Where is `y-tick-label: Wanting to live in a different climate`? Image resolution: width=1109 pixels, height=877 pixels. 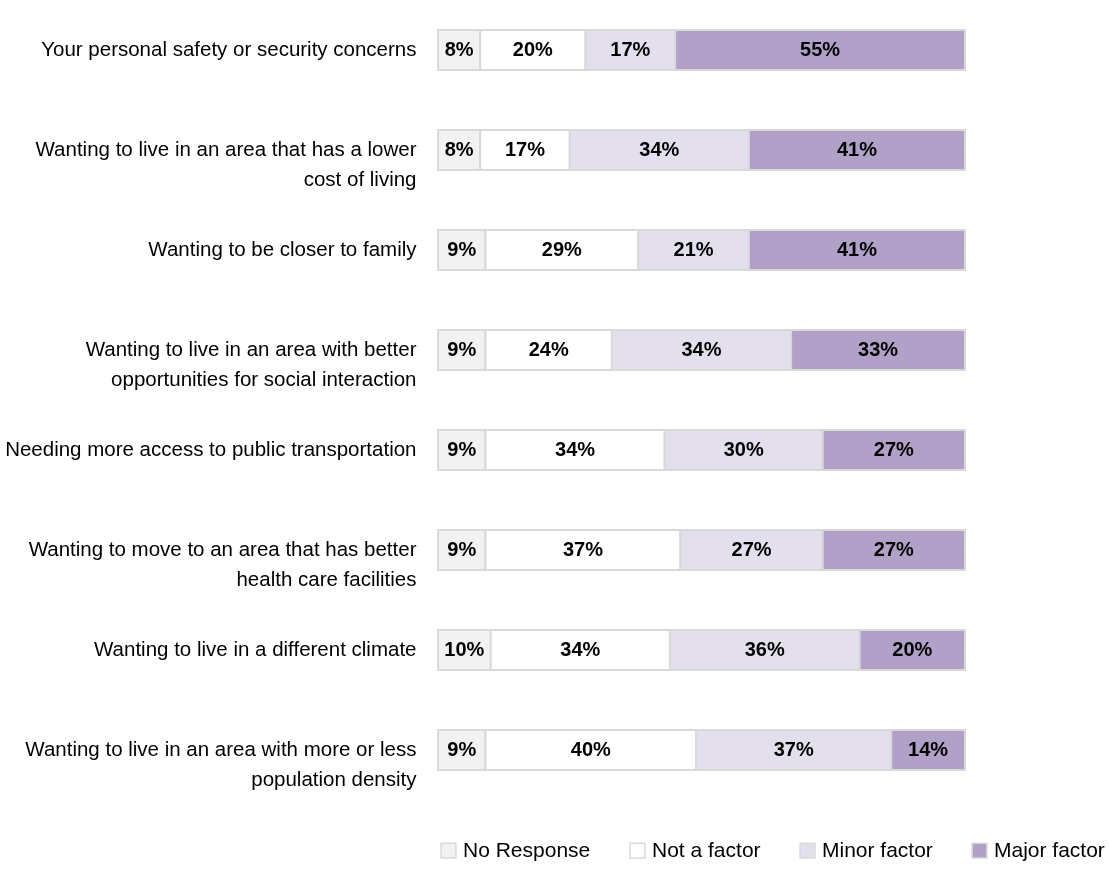
y-tick-label: Wanting to live in a different climate is located at coordinates (255, 648).